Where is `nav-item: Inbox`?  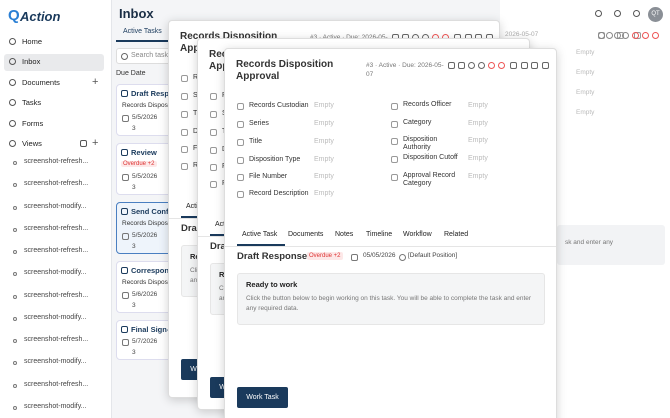
nav-item: Inbox is located at coordinates (31, 61).